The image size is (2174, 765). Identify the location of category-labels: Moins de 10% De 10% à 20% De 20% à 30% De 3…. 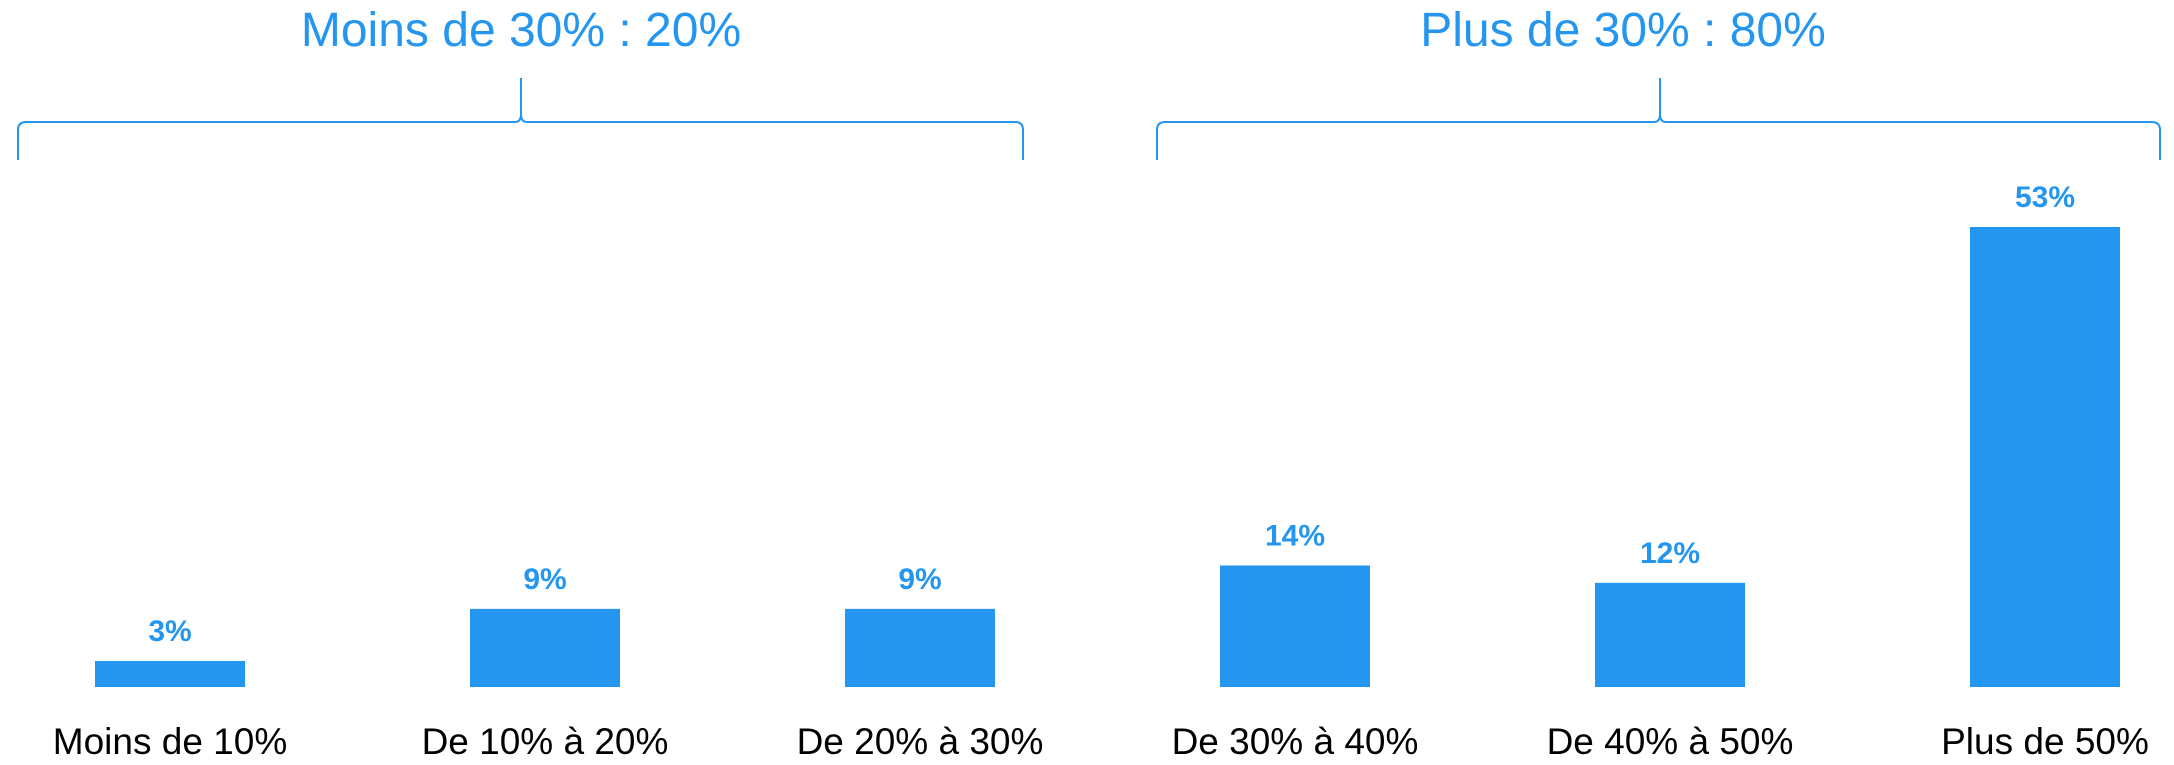
(1101, 741).